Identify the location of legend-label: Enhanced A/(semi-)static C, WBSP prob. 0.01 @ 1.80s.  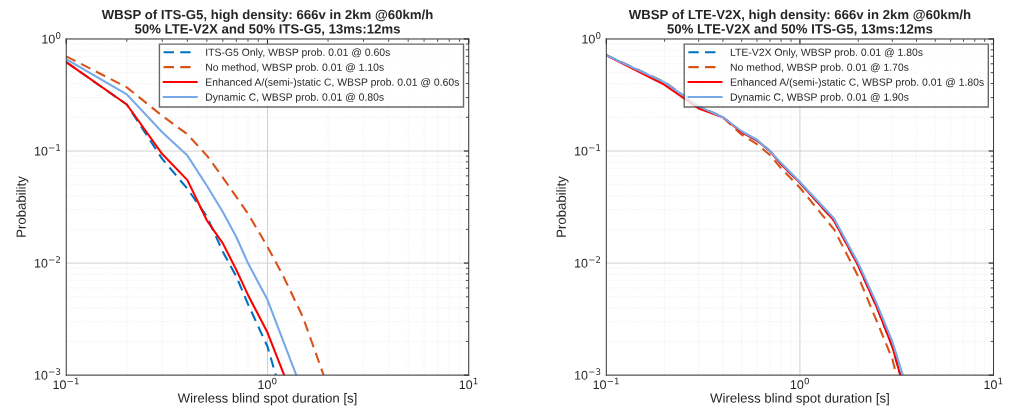
(857, 83).